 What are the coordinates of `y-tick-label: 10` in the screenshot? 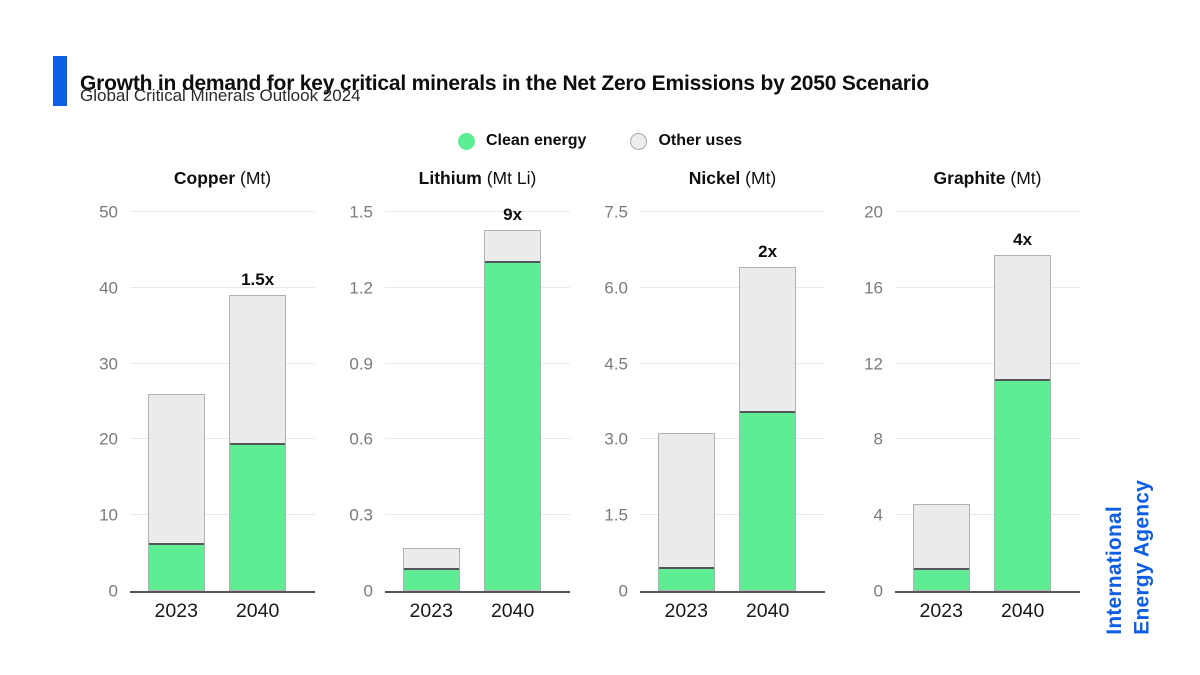 It's located at (108, 515).